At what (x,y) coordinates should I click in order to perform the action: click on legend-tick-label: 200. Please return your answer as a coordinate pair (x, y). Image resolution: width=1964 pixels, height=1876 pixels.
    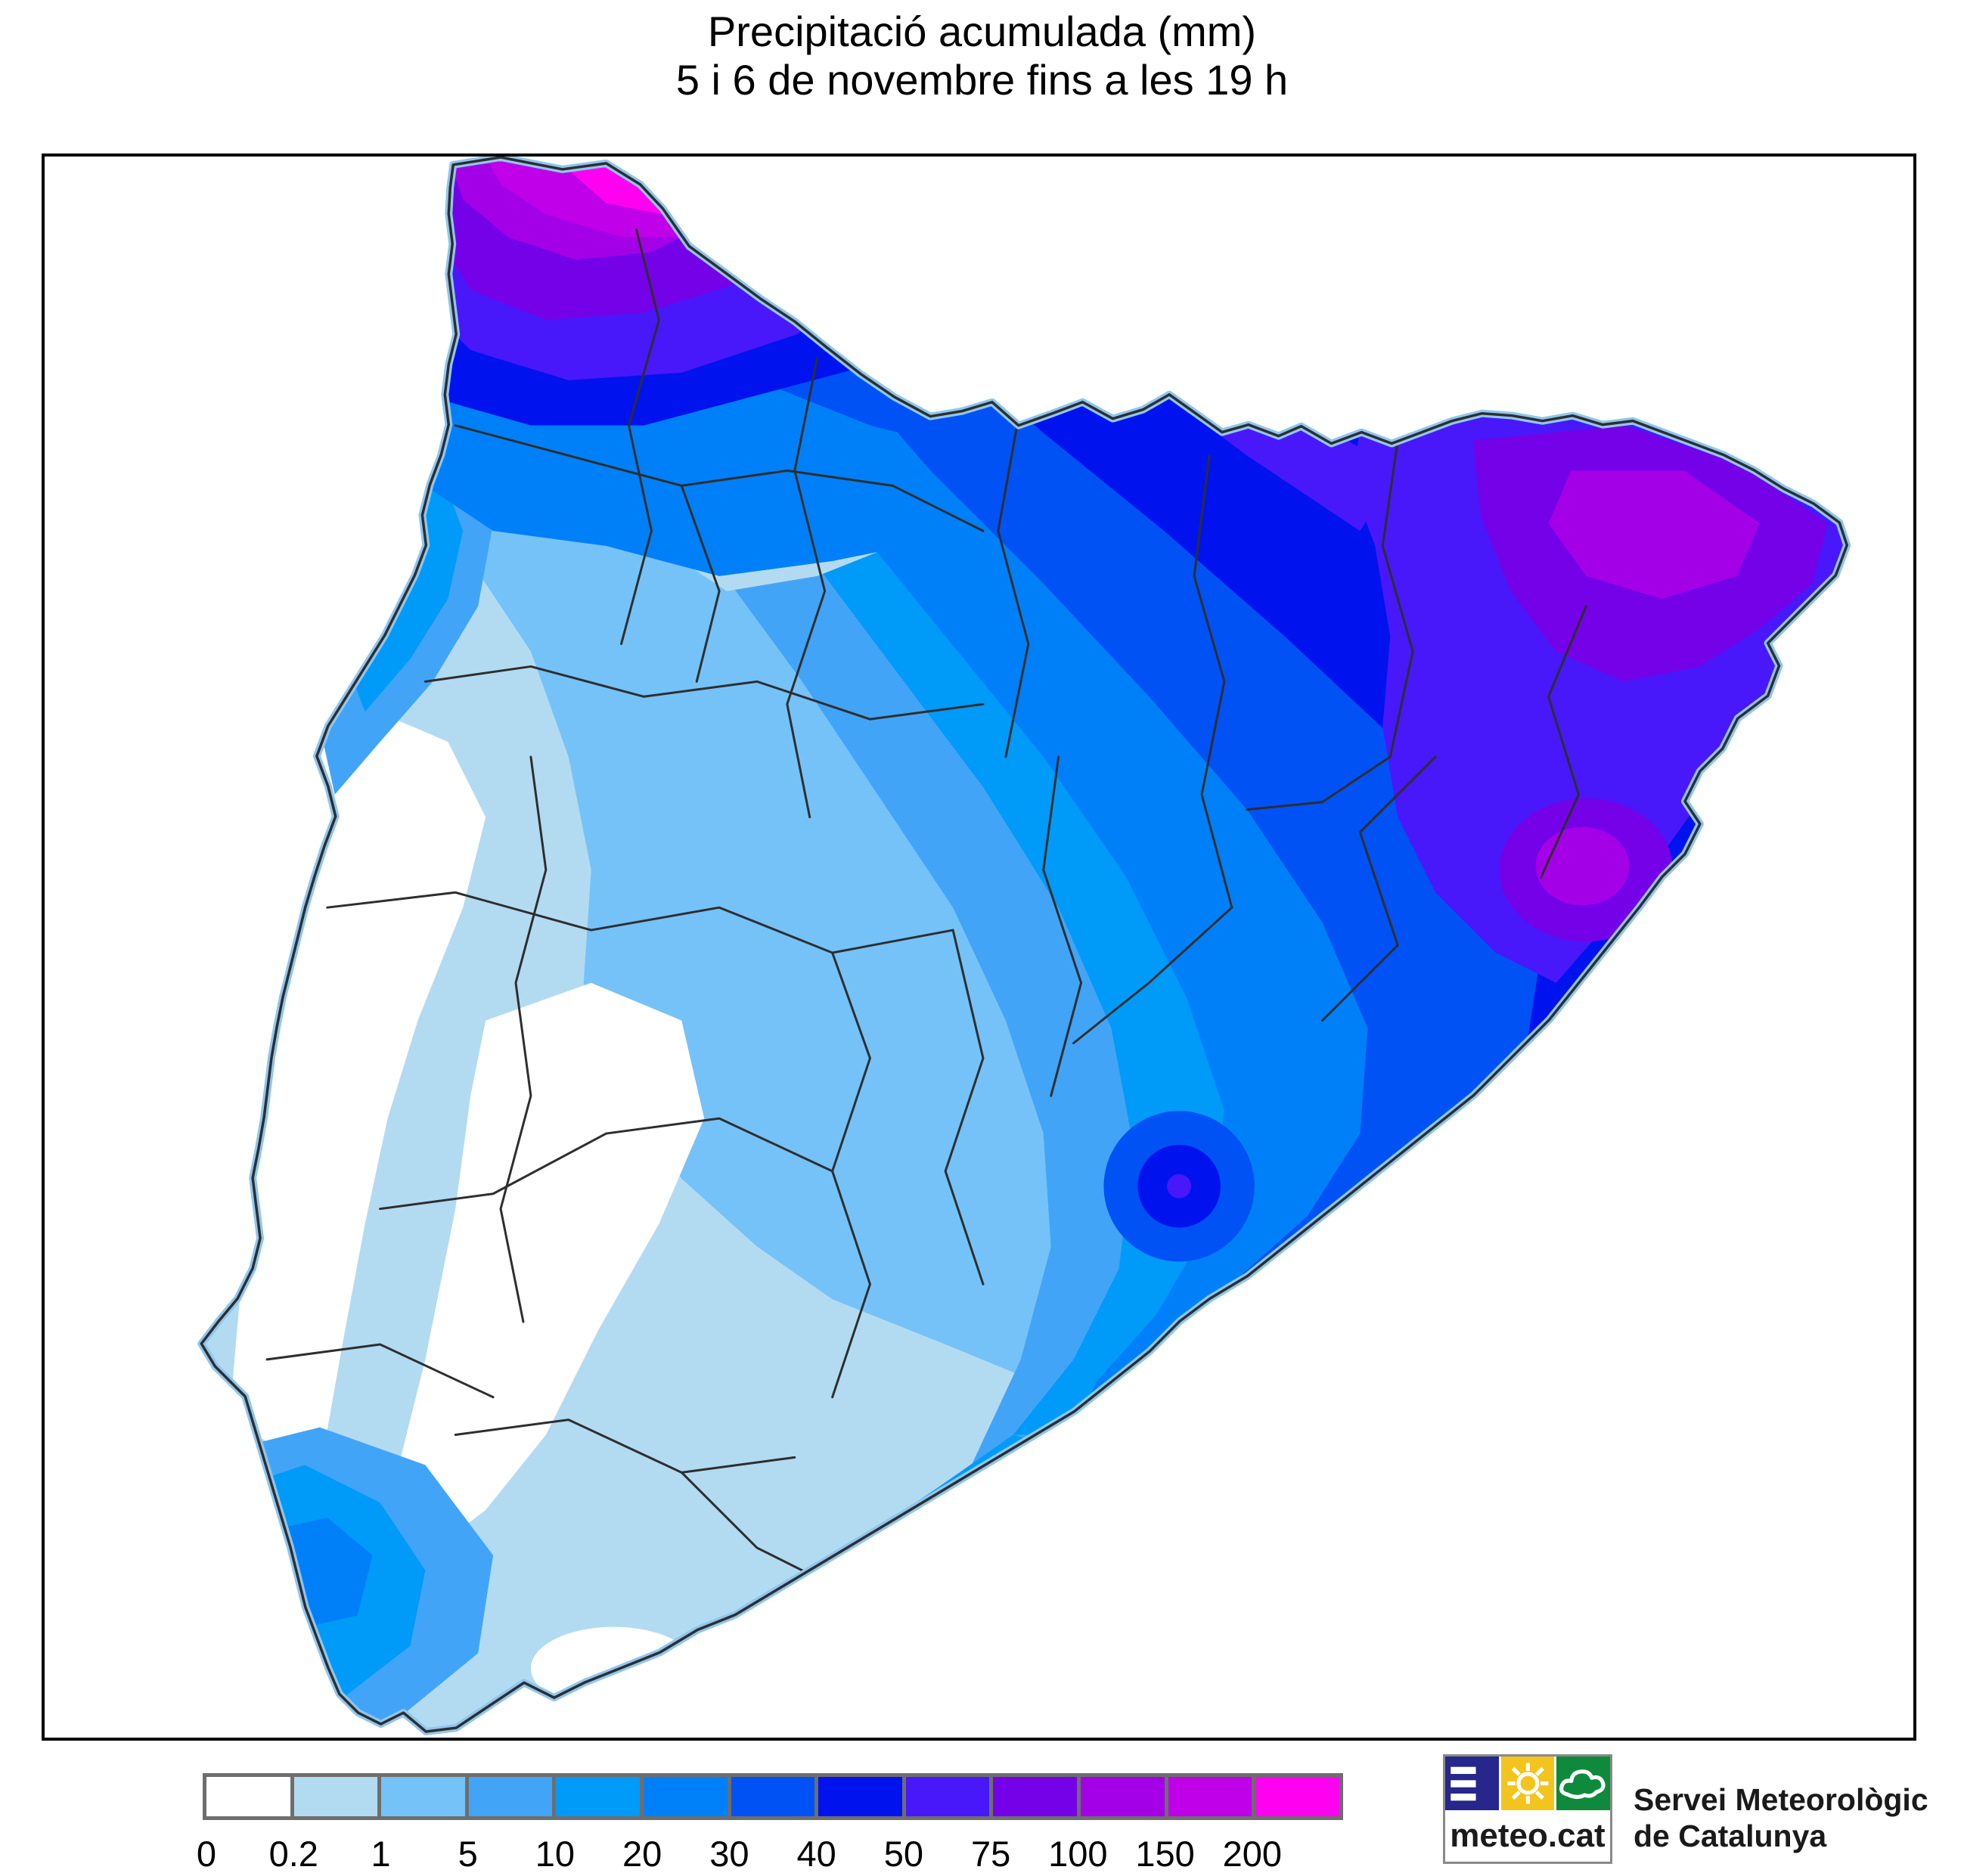
    Looking at the image, I should click on (1252, 1854).